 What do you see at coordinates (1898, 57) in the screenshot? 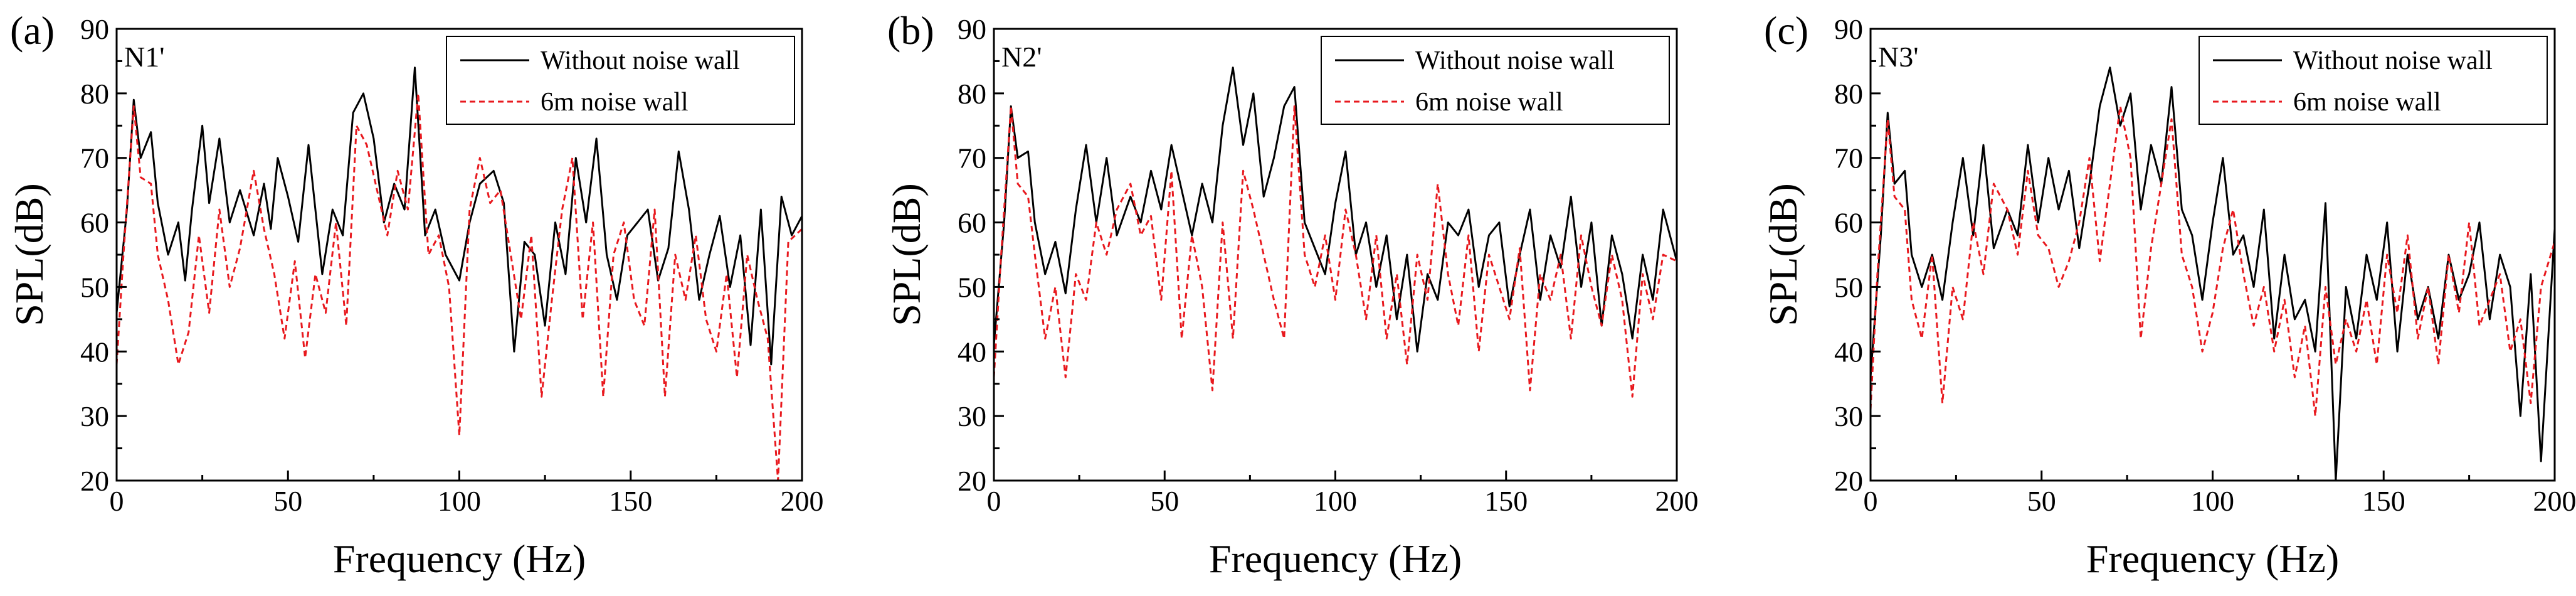
I see `station-annotation: N3'` at bounding box center [1898, 57].